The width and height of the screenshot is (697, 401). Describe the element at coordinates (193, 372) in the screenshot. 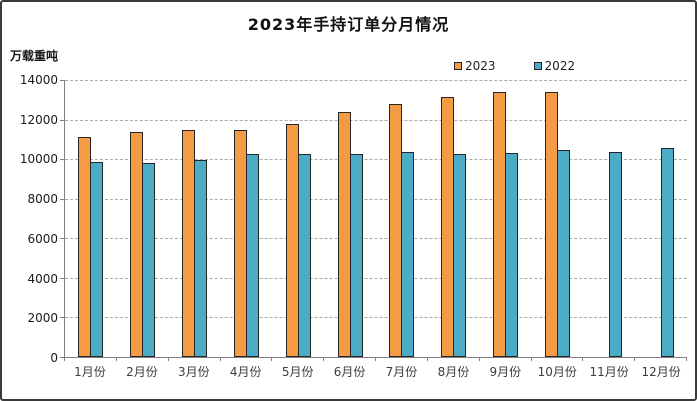

I see `x-tick-label-3月份: 3月份` at that location.